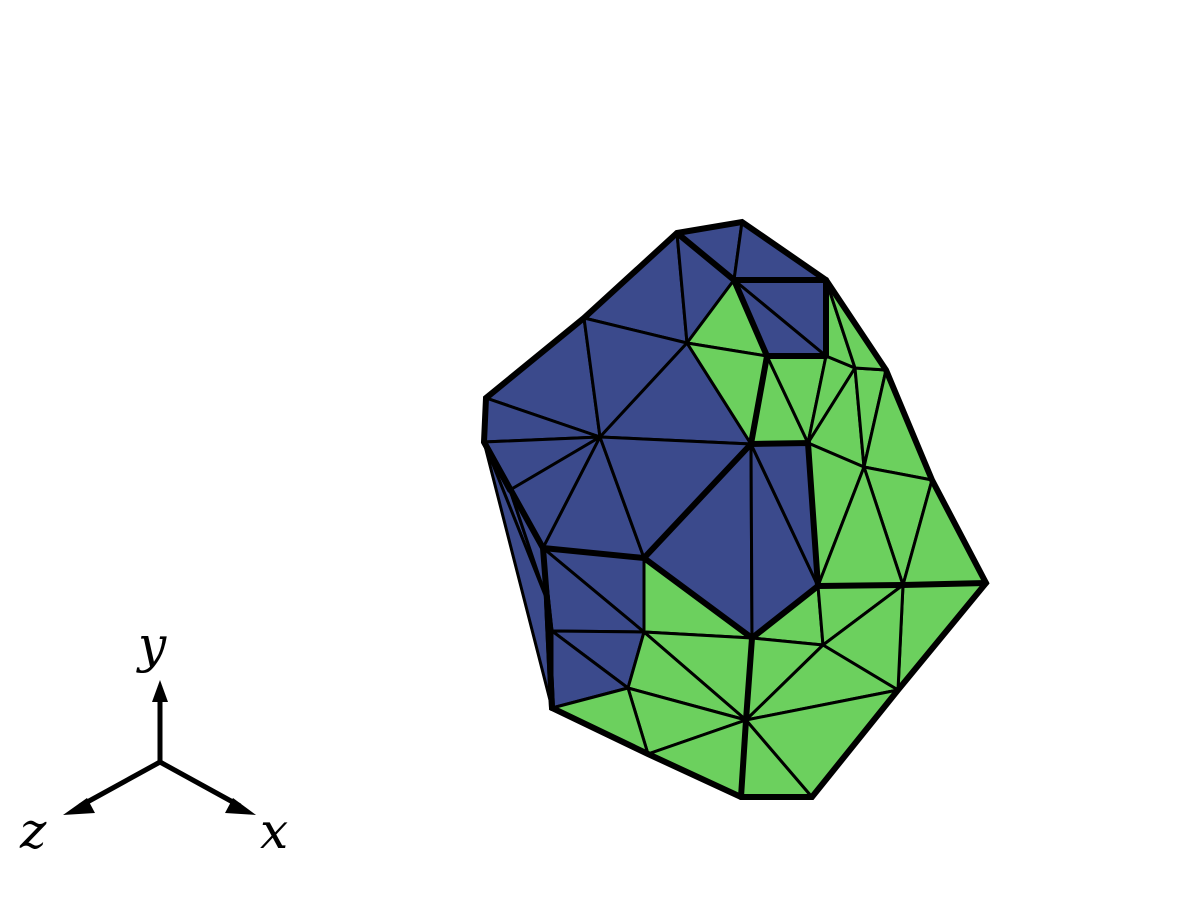 Image resolution: width=1200 pixels, height=920 pixels. Describe the element at coordinates (200, 784) in the screenshot. I see `x-axis-arrow` at that location.